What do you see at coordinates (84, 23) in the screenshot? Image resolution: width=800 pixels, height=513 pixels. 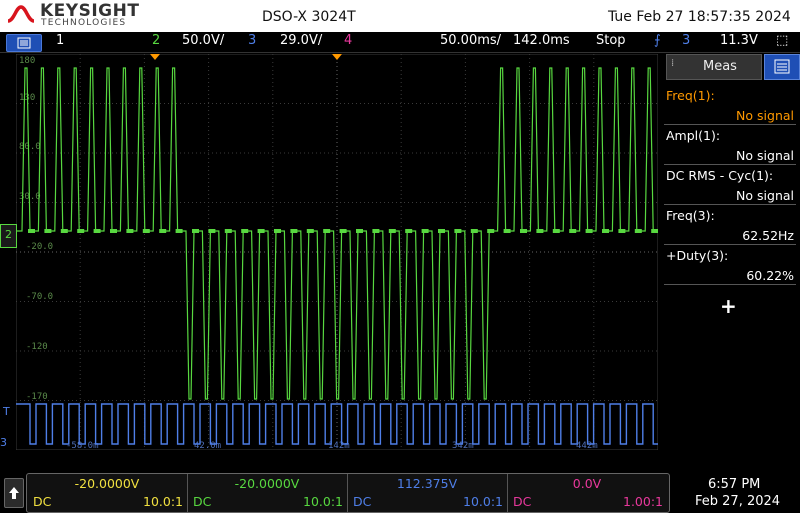 I see `brand-sub: TECHNOLOGIES` at bounding box center [84, 23].